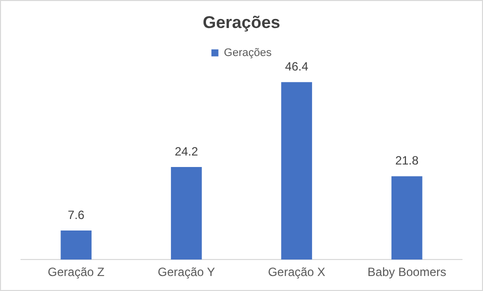 This screenshot has width=483, height=291. Describe the element at coordinates (296, 66) in the screenshot. I see `data-label: 46.4` at that location.